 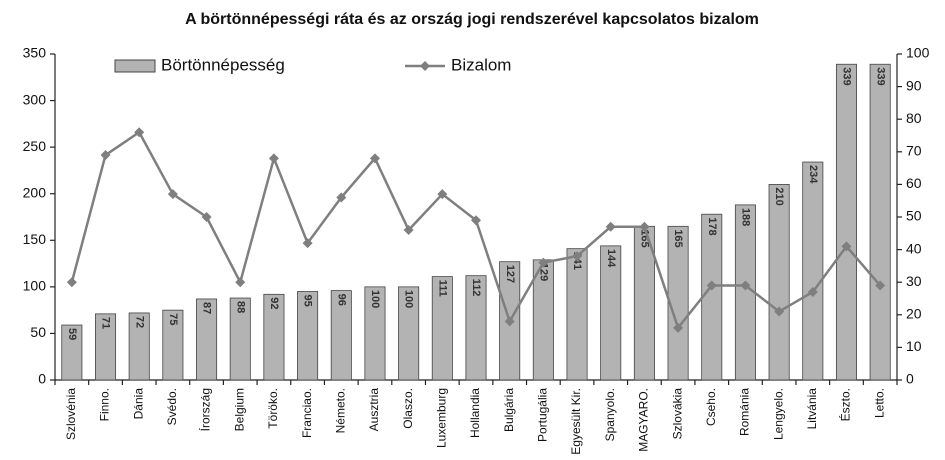 I want to click on data-label: 127, so click(x=510, y=274).